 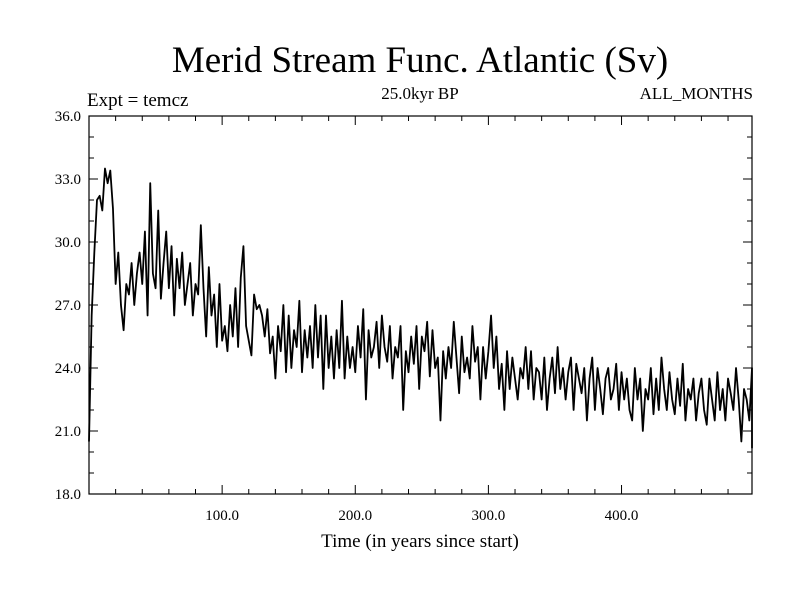 What do you see at coordinates (419, 93) in the screenshot?
I see `period-label: 25.0kyr BP` at bounding box center [419, 93].